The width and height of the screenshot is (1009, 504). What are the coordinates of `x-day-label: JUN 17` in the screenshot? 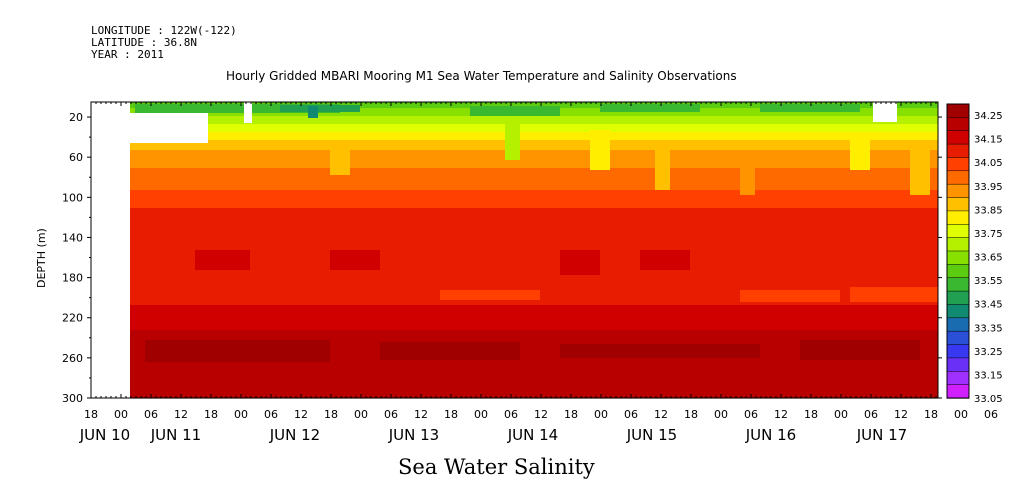 It's located at (881, 435).